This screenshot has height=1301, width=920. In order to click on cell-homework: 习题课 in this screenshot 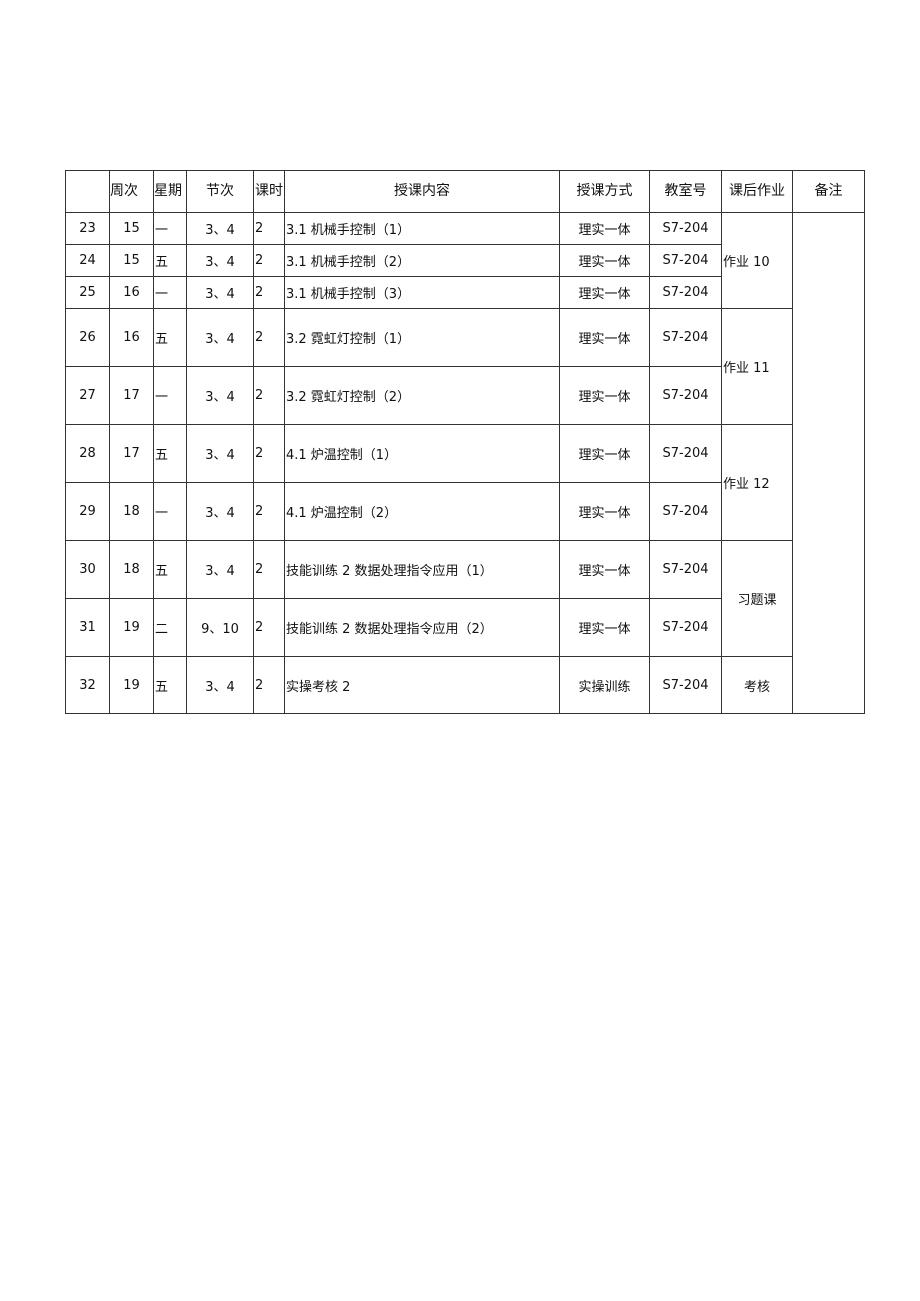, I will do `click(757, 598)`.